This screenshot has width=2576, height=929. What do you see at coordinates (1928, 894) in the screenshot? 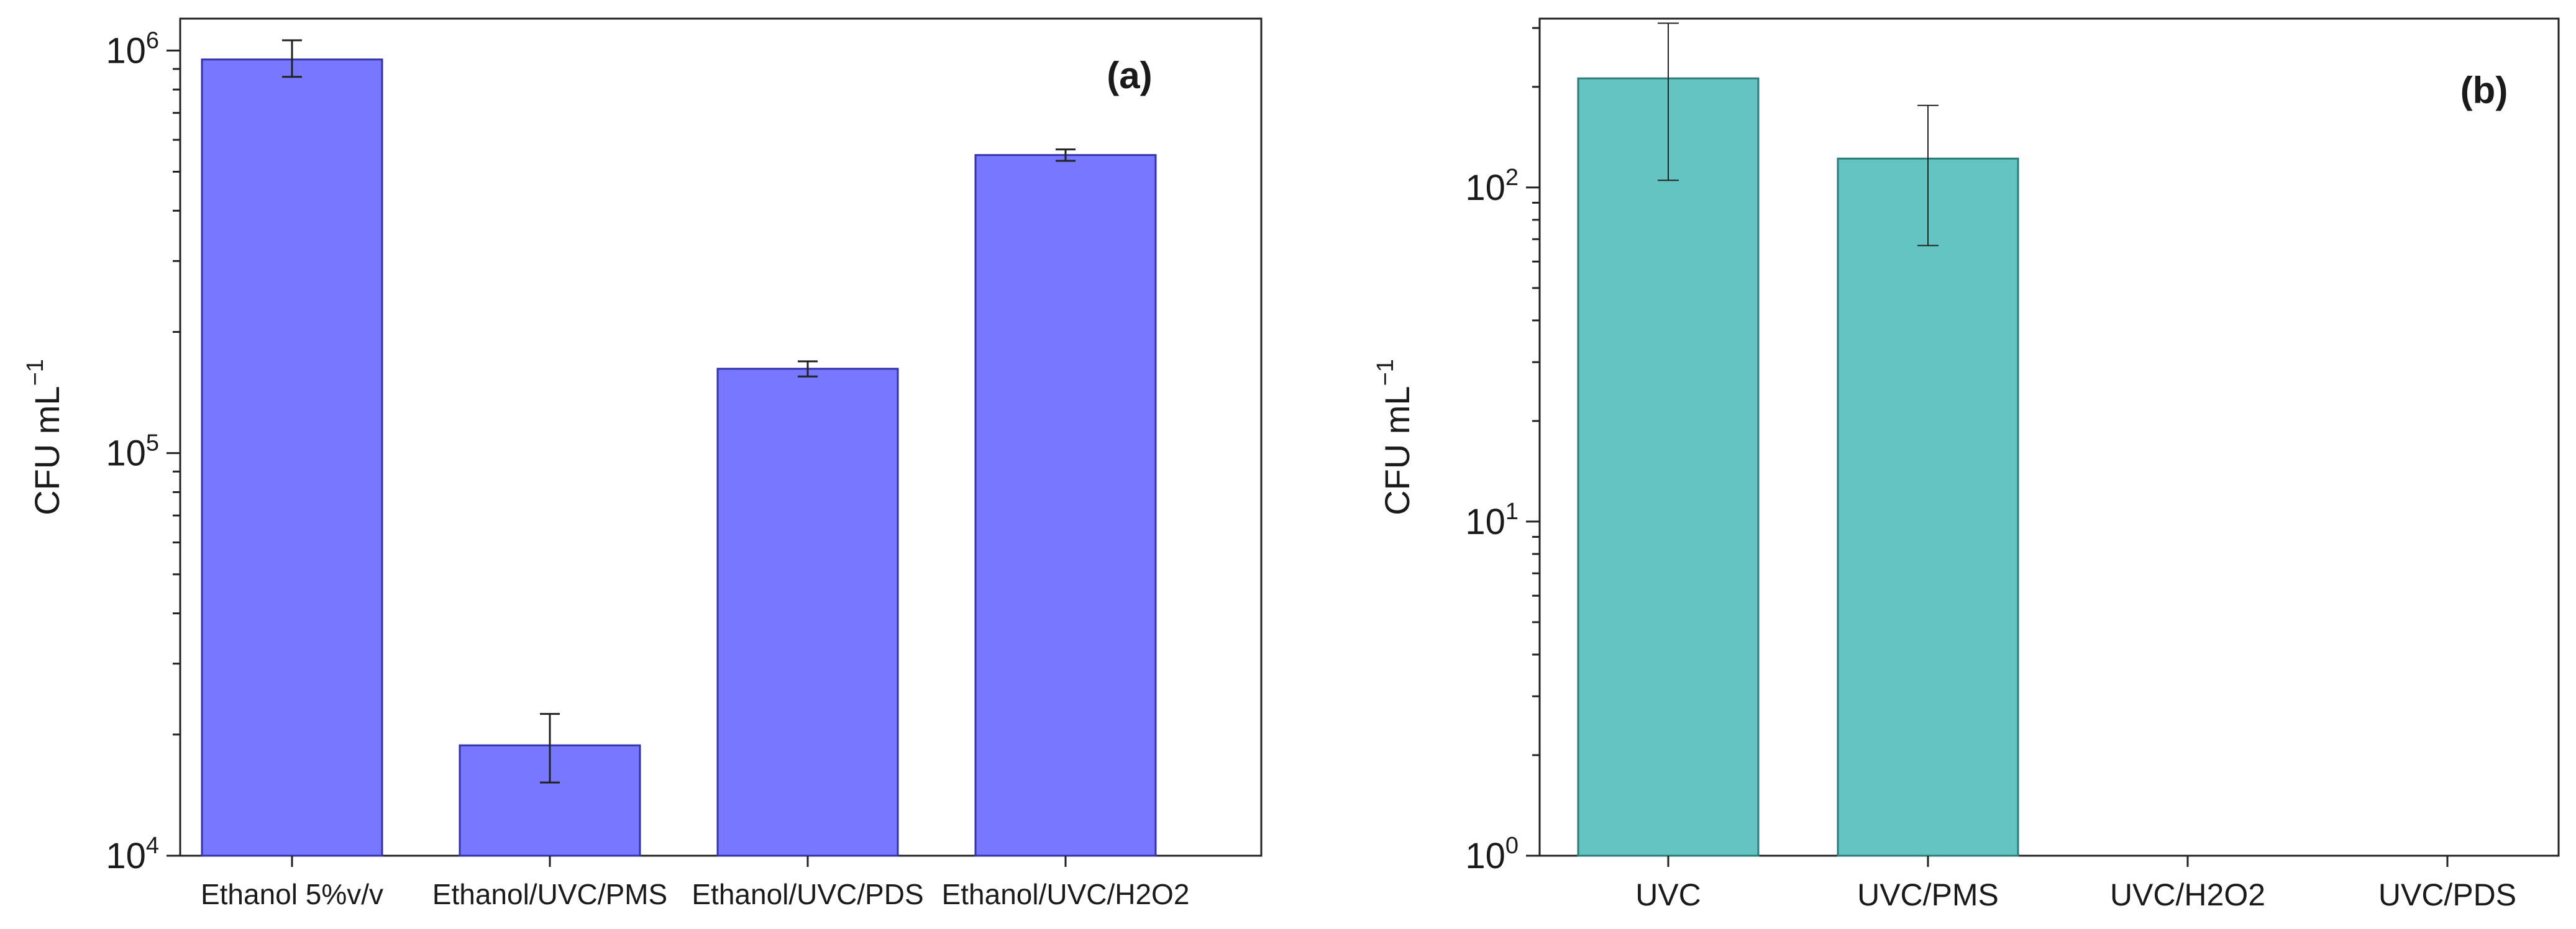
I see `panel-b-category-label: UVC/PMS` at bounding box center [1928, 894].